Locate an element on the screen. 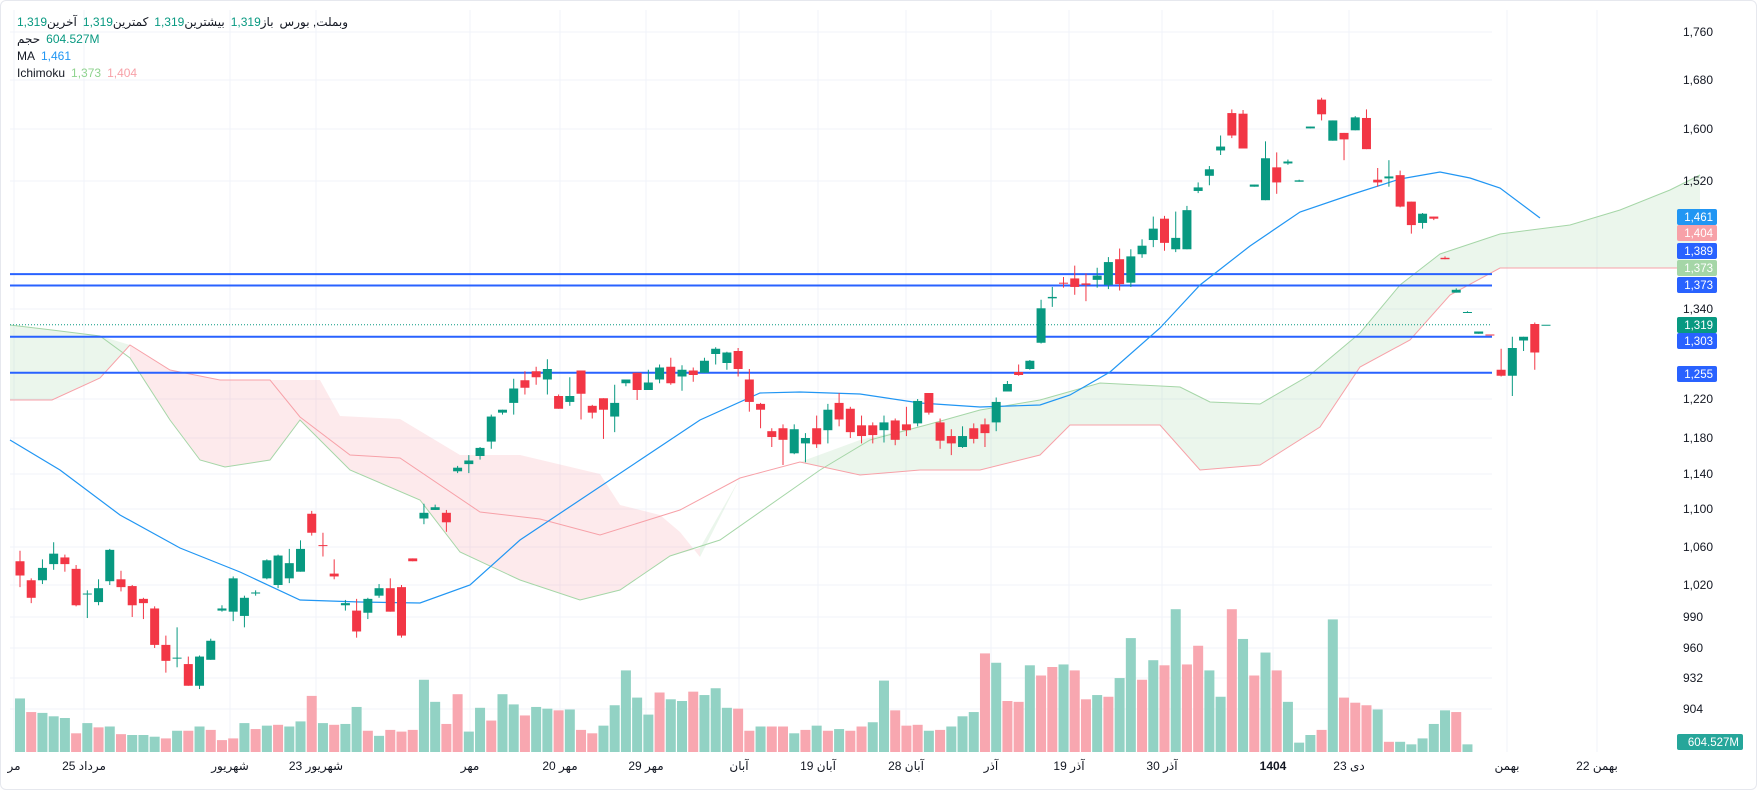 This screenshot has height=790, width=1757. ohlc-close: آخرین1,319 is located at coordinates (47, 22).